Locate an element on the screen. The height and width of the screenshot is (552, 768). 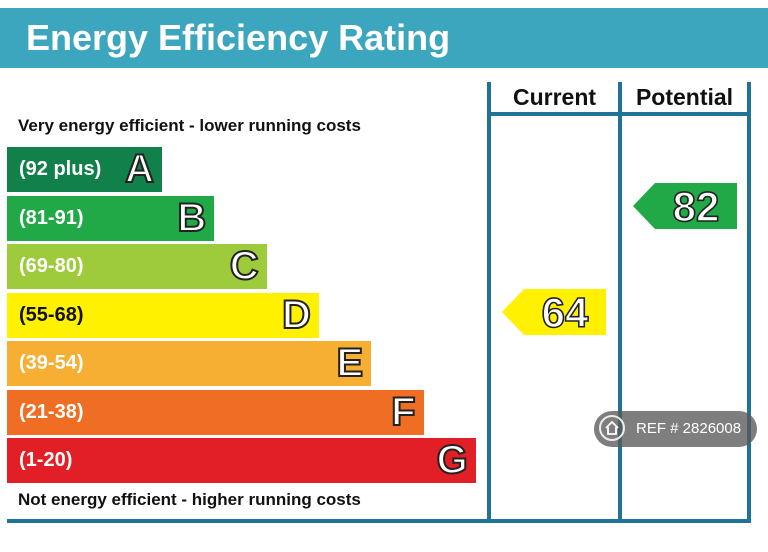
band-range-label: (92 plus) is located at coordinates (60, 169).